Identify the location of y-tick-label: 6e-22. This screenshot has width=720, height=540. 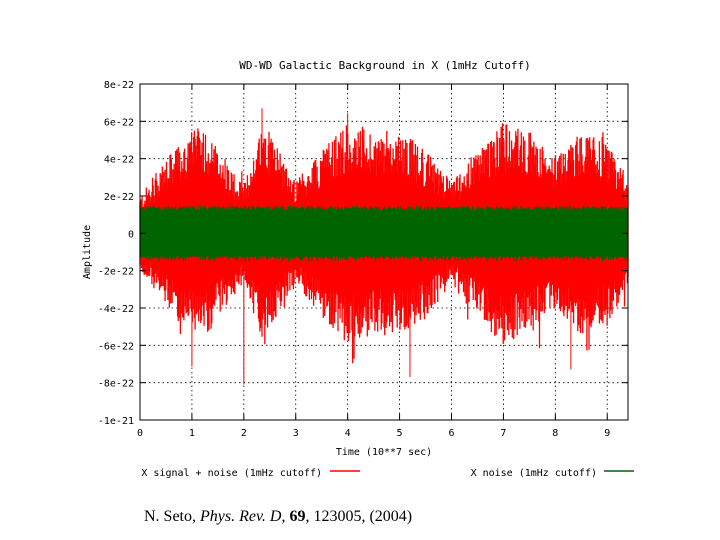
(119, 122).